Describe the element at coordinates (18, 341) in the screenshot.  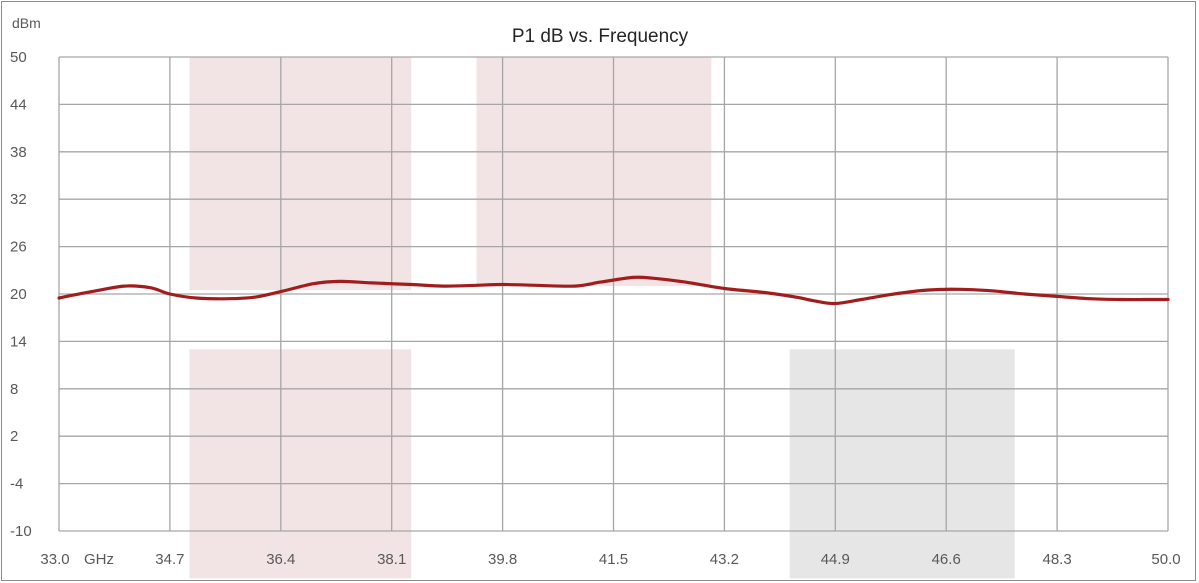
I see `y-tick-label-7: 14` at that location.